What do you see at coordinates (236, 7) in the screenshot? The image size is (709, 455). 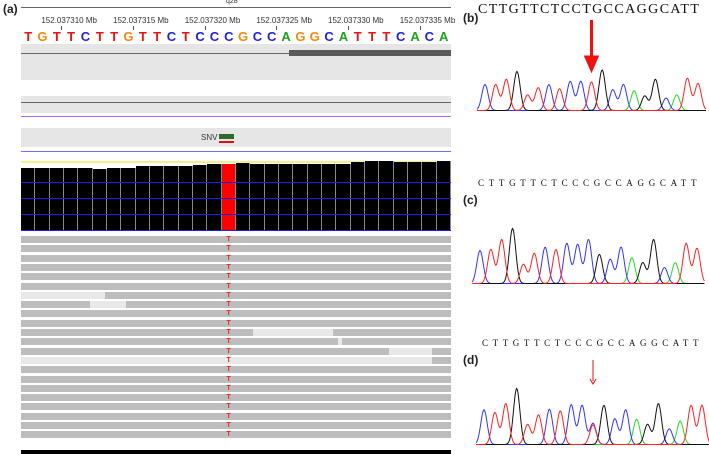 I see `chromosome-line` at bounding box center [236, 7].